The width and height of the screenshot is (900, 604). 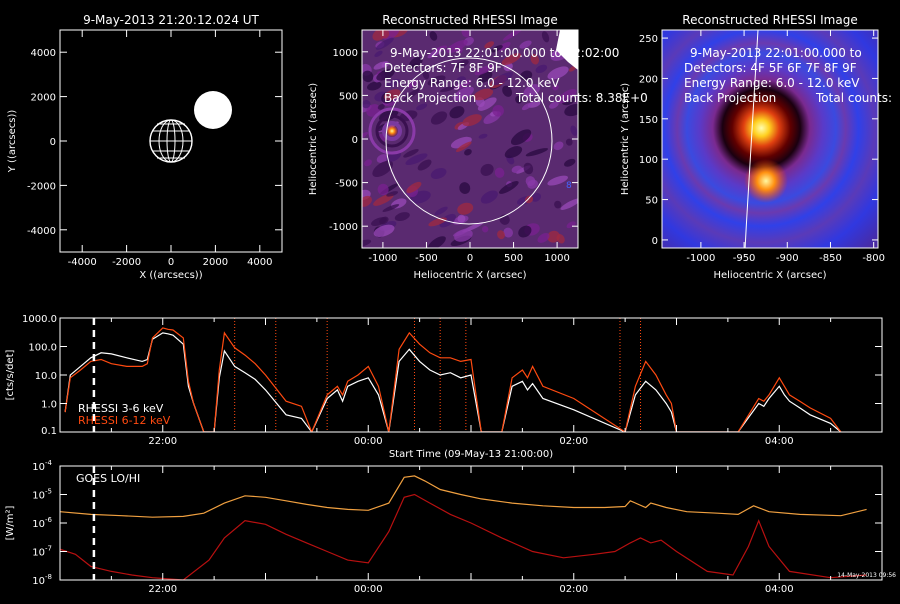 What do you see at coordinates (348, 96) in the screenshot?
I see `image1-ytick-label: 500` at bounding box center [348, 96].